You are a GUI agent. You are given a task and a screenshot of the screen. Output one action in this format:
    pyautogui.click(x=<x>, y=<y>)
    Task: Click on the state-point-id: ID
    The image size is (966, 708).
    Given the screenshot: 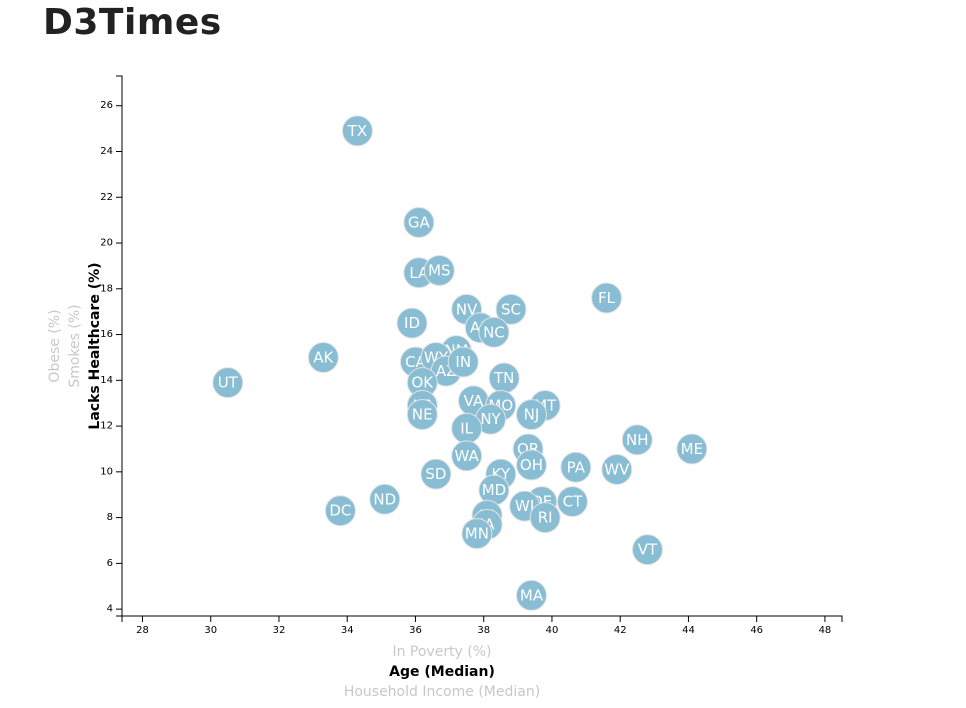 What is the action you would take?
    pyautogui.click(x=412, y=323)
    